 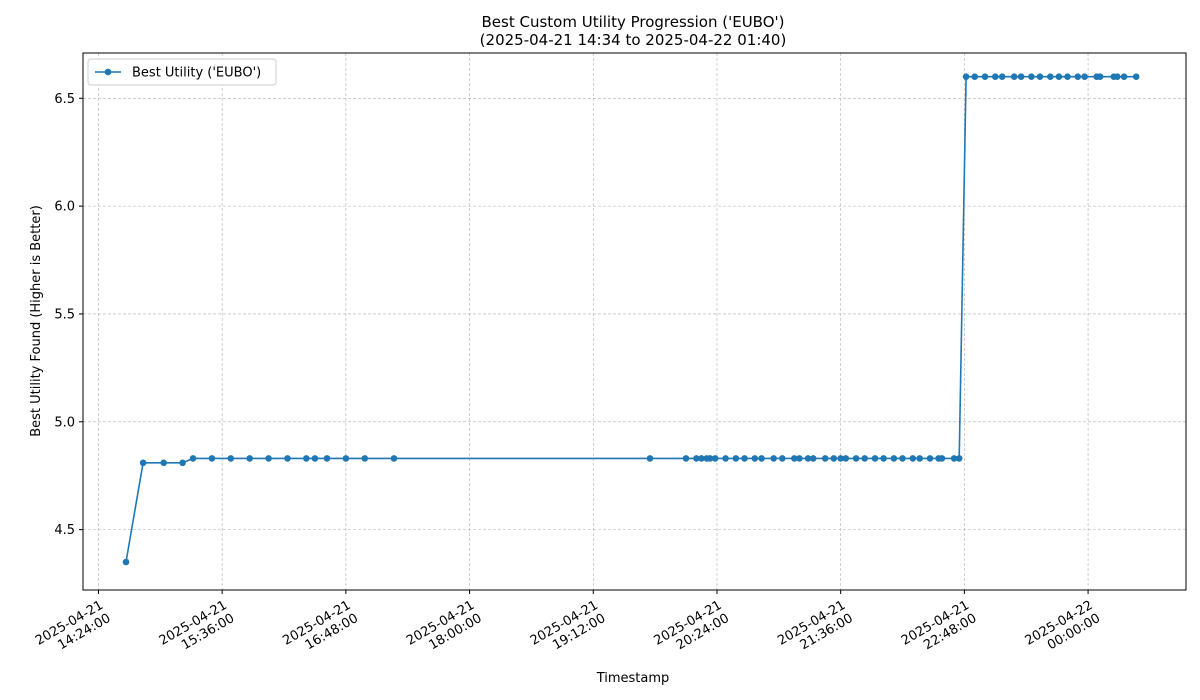 I want to click on legend-marker-sample, so click(x=108, y=72).